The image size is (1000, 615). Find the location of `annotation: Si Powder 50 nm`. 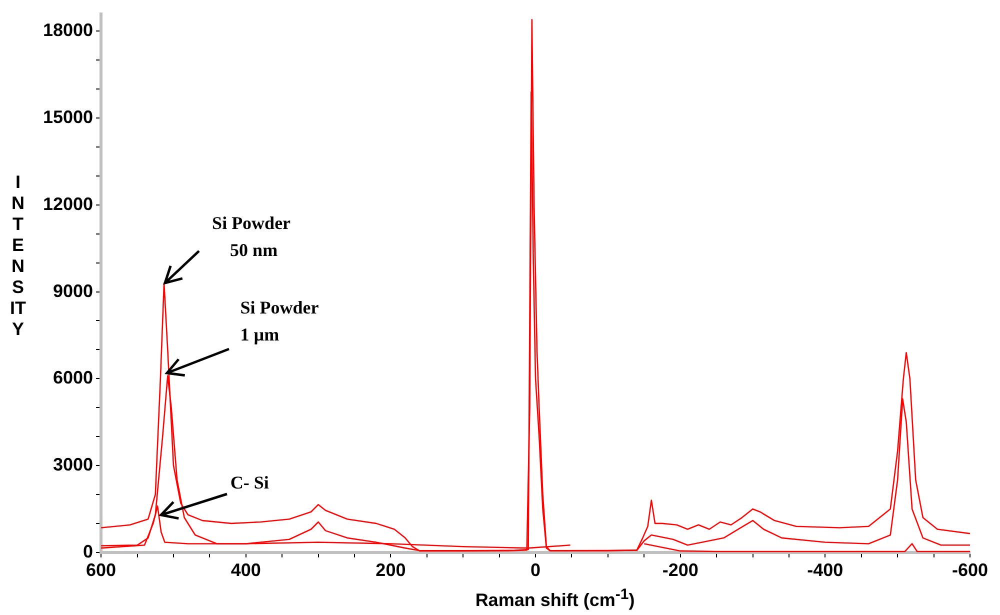

annotation: Si Powder 50 nm is located at coordinates (251, 236).